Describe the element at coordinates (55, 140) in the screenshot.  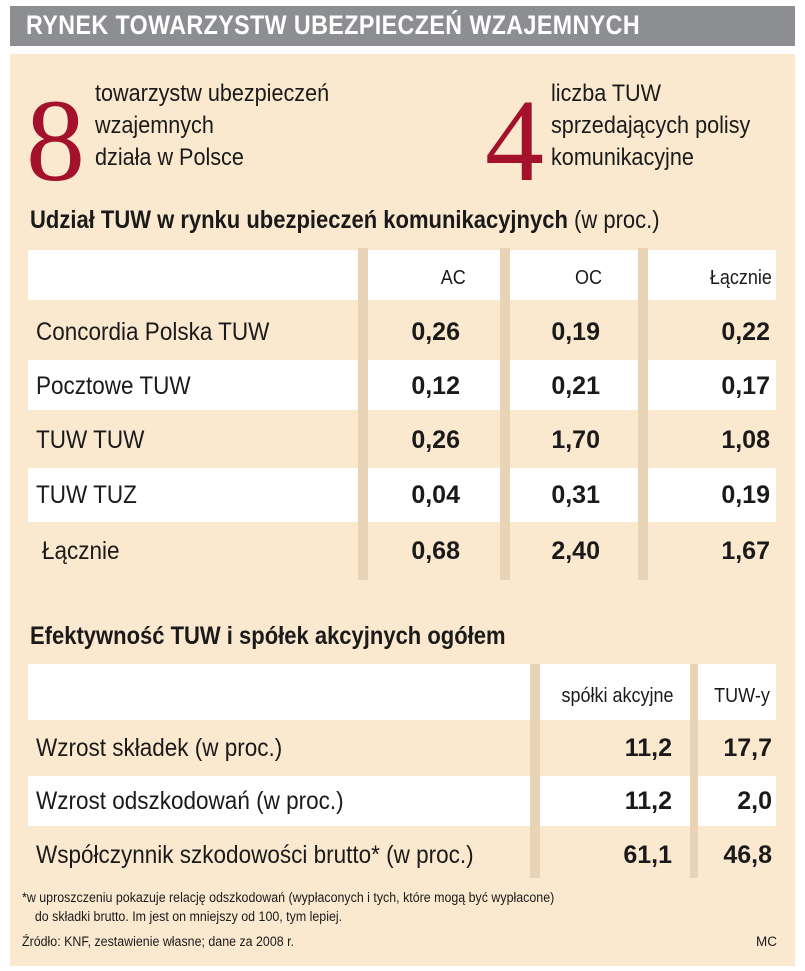
I see `stat-number-tuw-count: 8` at that location.